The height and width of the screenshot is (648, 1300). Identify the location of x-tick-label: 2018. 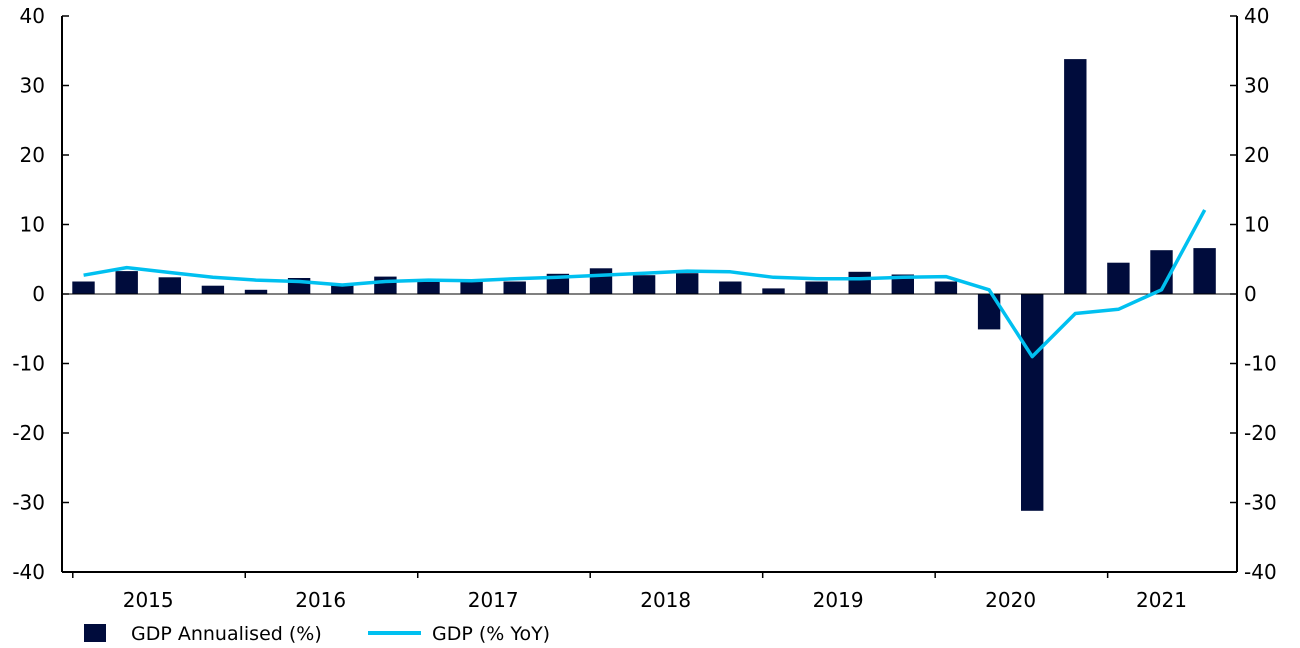
(665, 600).